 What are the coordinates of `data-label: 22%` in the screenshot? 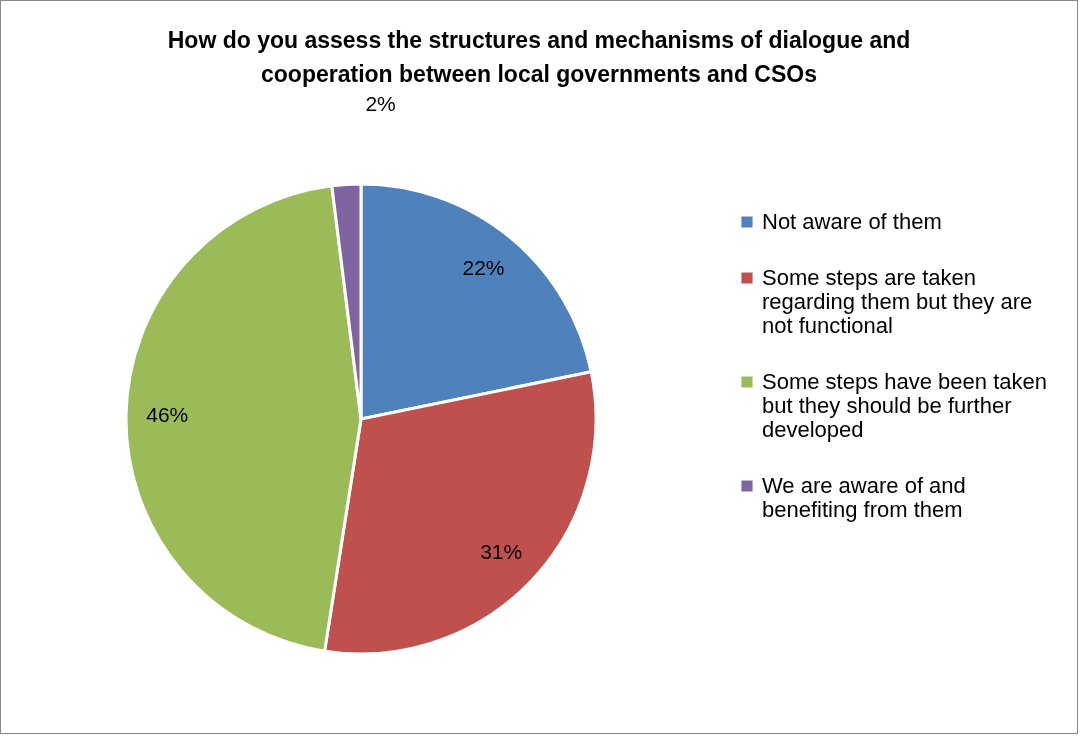 It's located at (483, 267).